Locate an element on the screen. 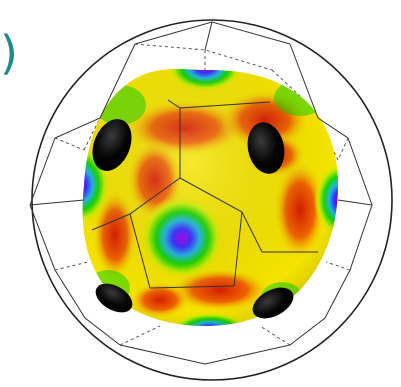  panel-label: ) is located at coordinates (8, 53).